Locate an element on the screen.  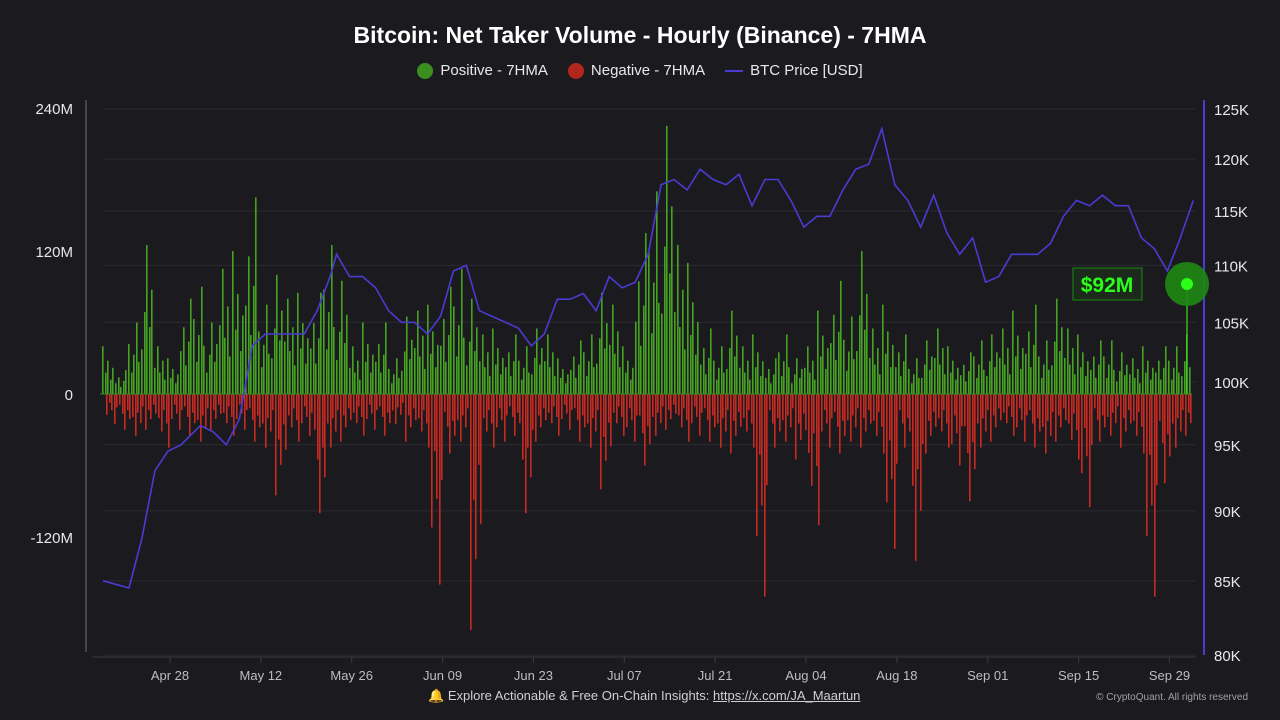
footer-link: https://x.com/JA_Maartun is located at coordinates (787, 695).